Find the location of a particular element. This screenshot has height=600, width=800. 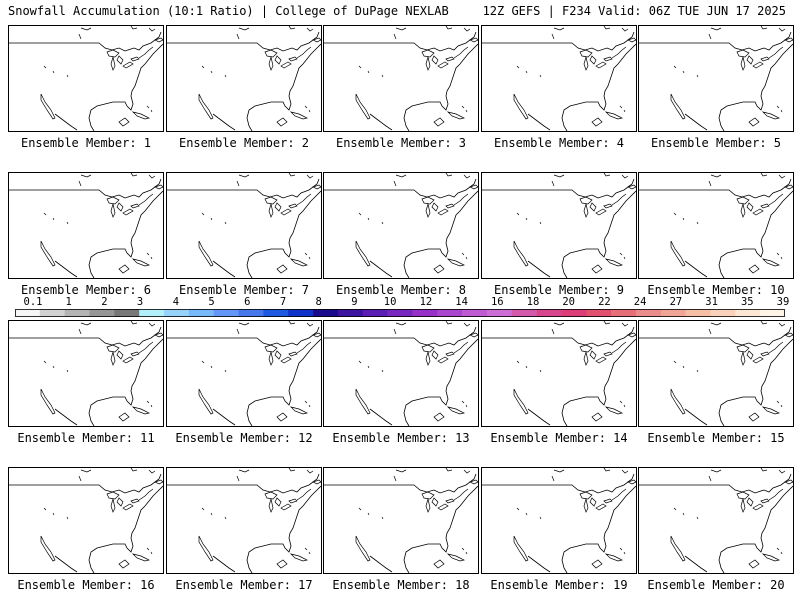

colorbar-tick-label: 0.1 is located at coordinates (33, 302).